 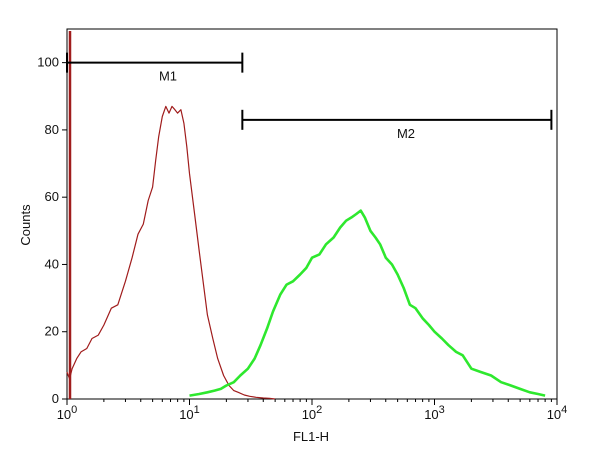 What do you see at coordinates (25, 225) in the screenshot?
I see `y-axis-title: Counts` at bounding box center [25, 225].